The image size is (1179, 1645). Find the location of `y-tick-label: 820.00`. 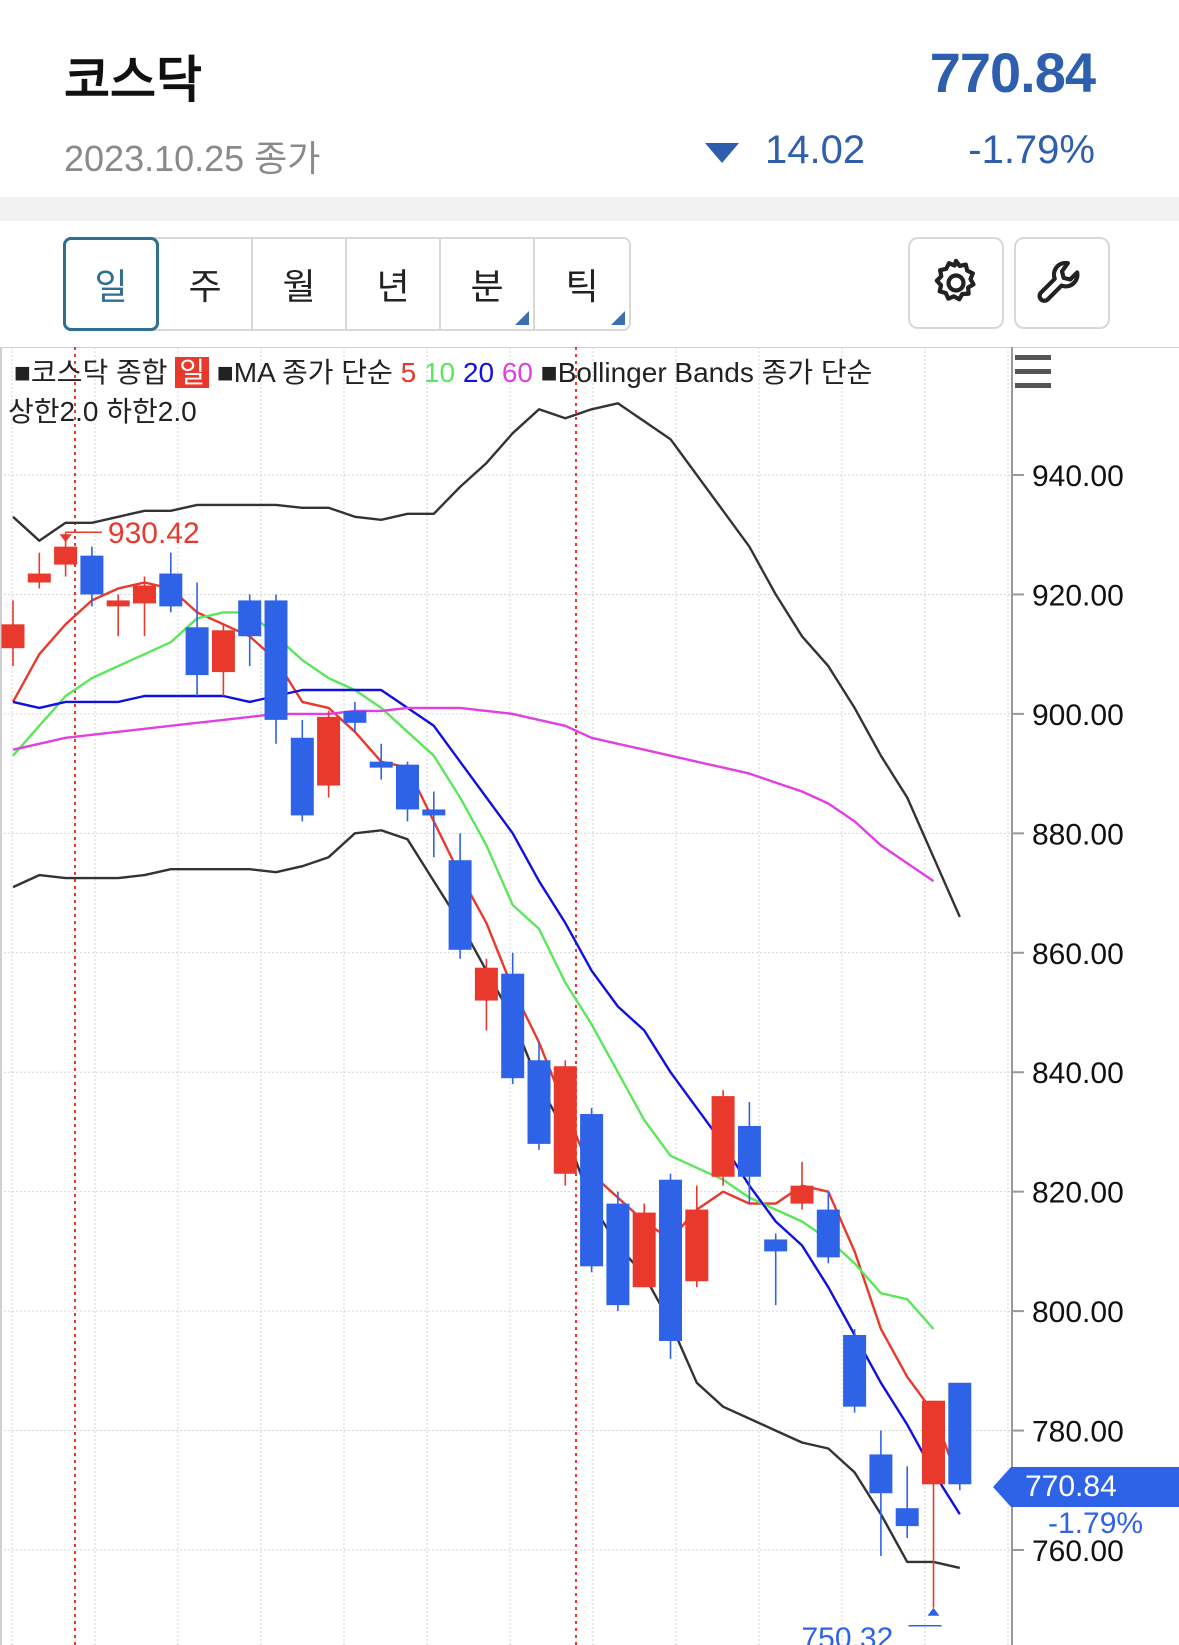

y-tick-label: 820.00 is located at coordinates (1078, 1193).